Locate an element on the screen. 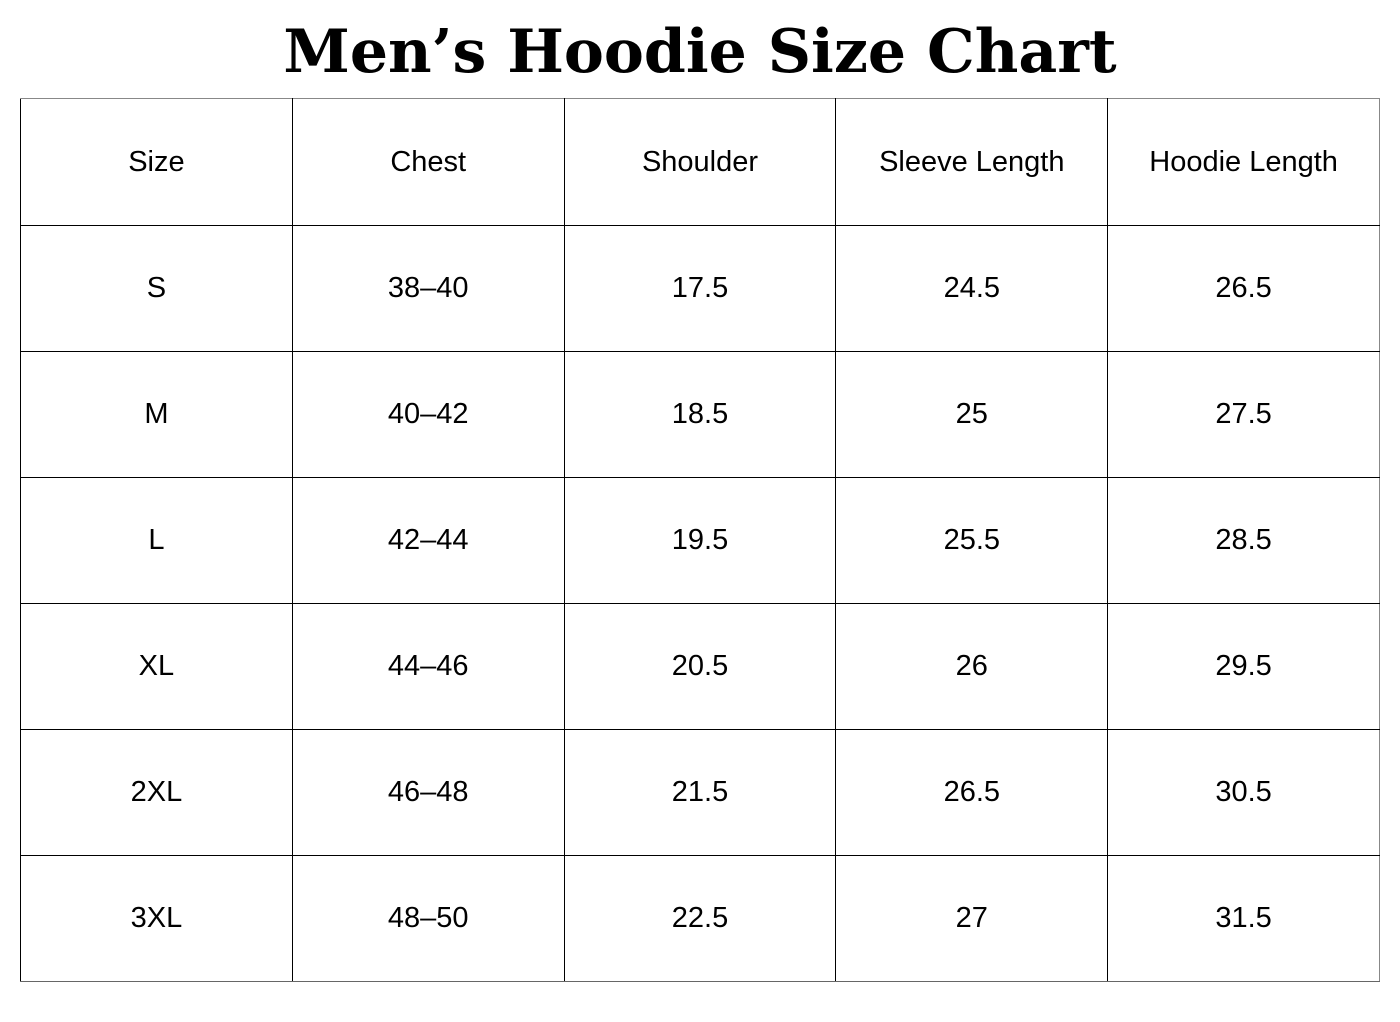 Image resolution: width=1400 pixels, height=1022 pixels. measurement-cell: 19.5 is located at coordinates (700, 540).